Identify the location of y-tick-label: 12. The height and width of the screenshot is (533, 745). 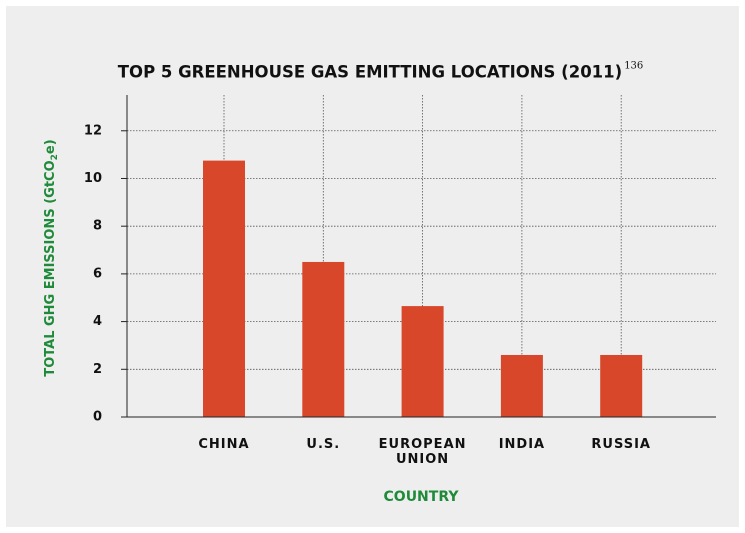
(93, 130).